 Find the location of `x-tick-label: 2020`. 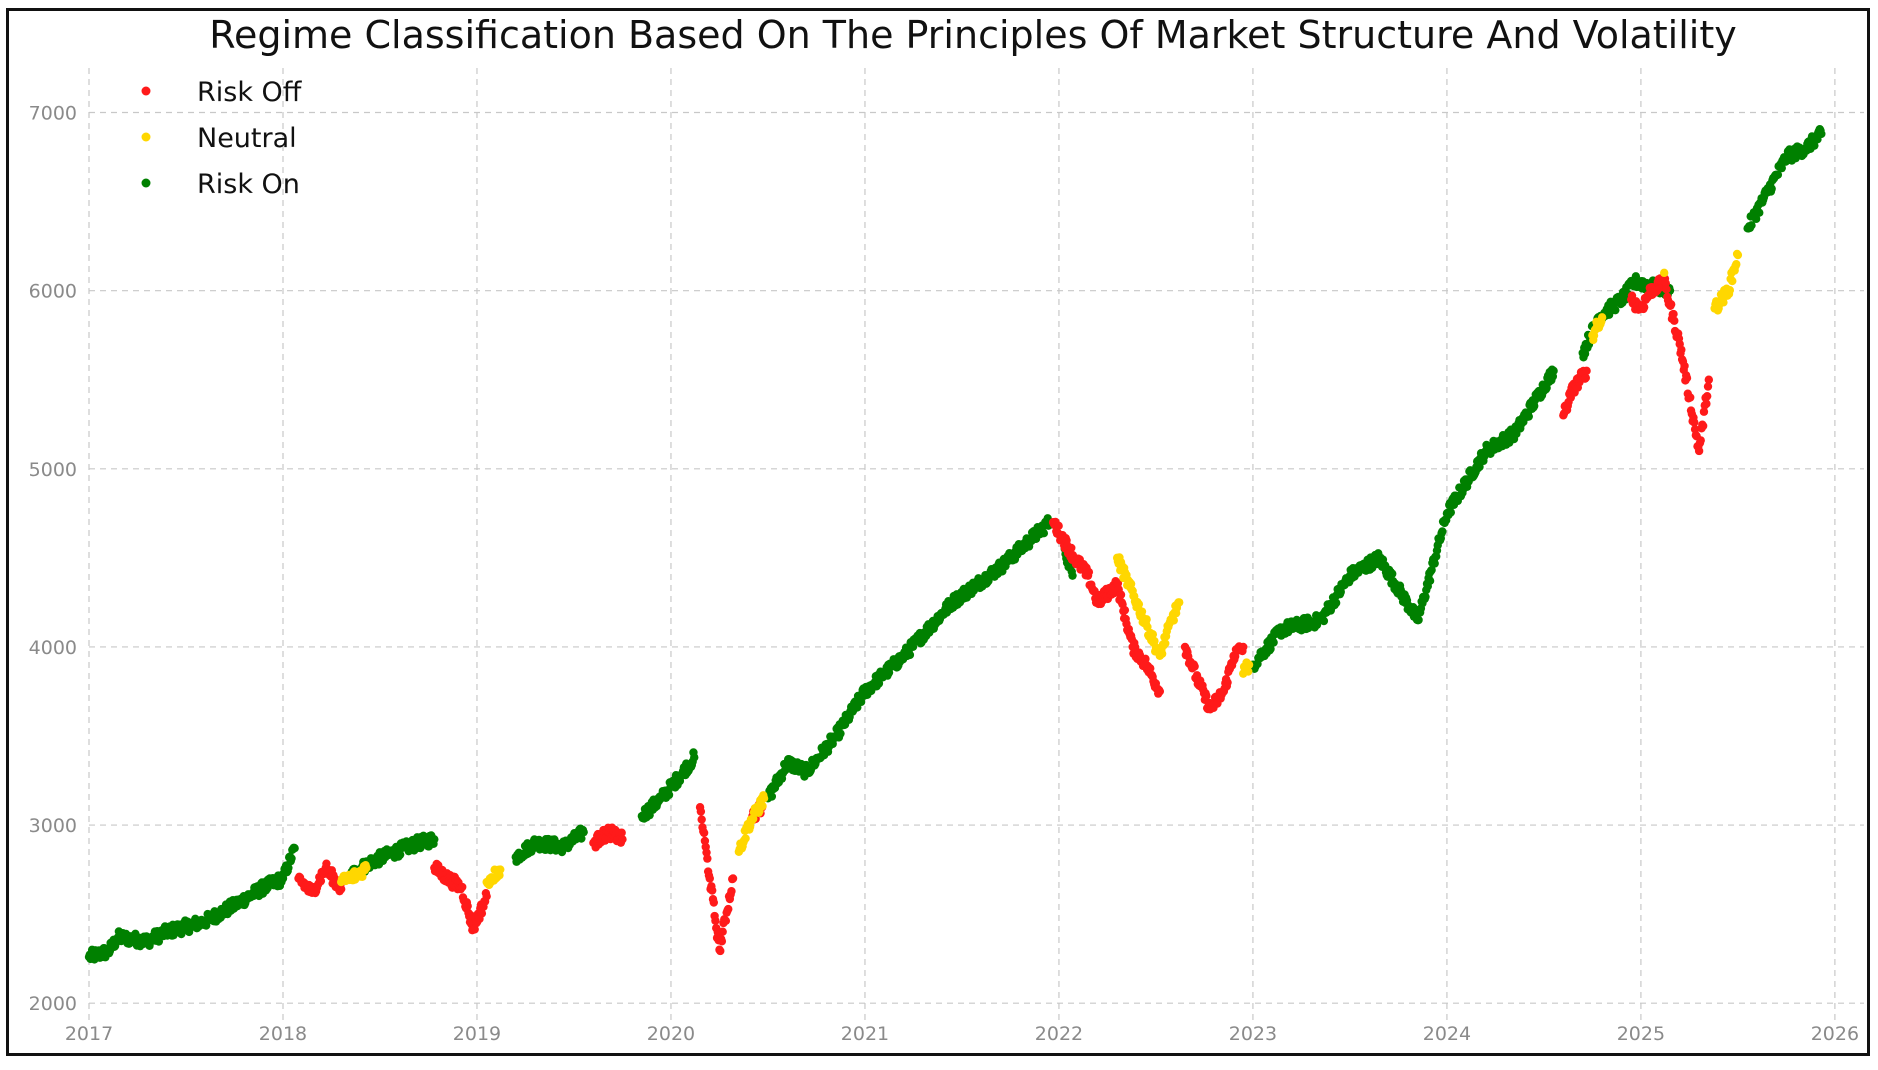

x-tick-label: 2020 is located at coordinates (671, 1034).